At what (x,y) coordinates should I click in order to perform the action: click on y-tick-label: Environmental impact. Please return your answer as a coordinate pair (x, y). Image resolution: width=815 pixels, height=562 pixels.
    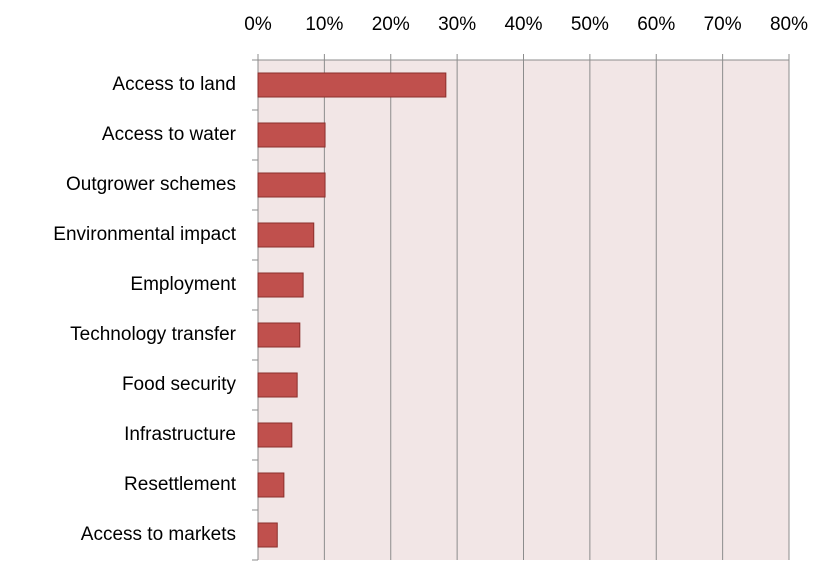
    Looking at the image, I should click on (144, 234).